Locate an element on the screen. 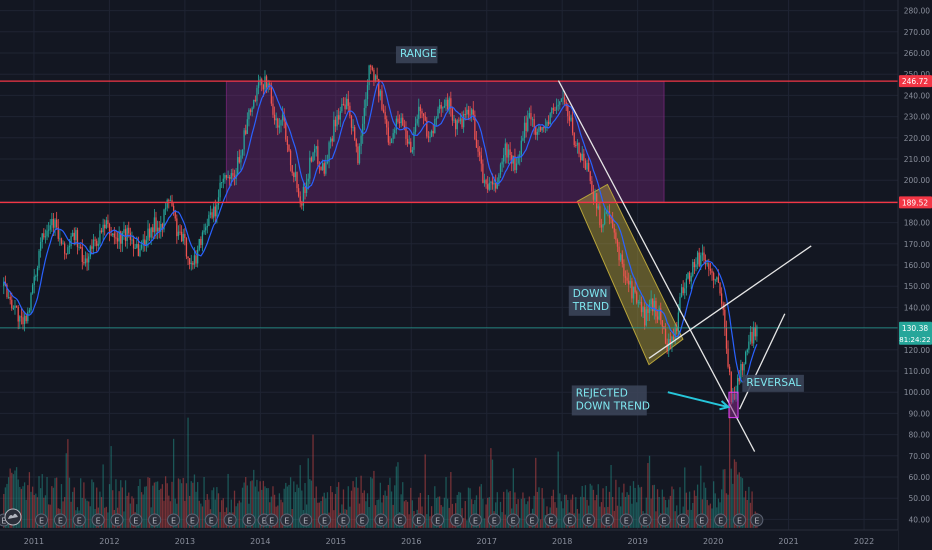 Image resolution: width=932 pixels, height=550 pixels. reversal-marker is located at coordinates (733, 405).